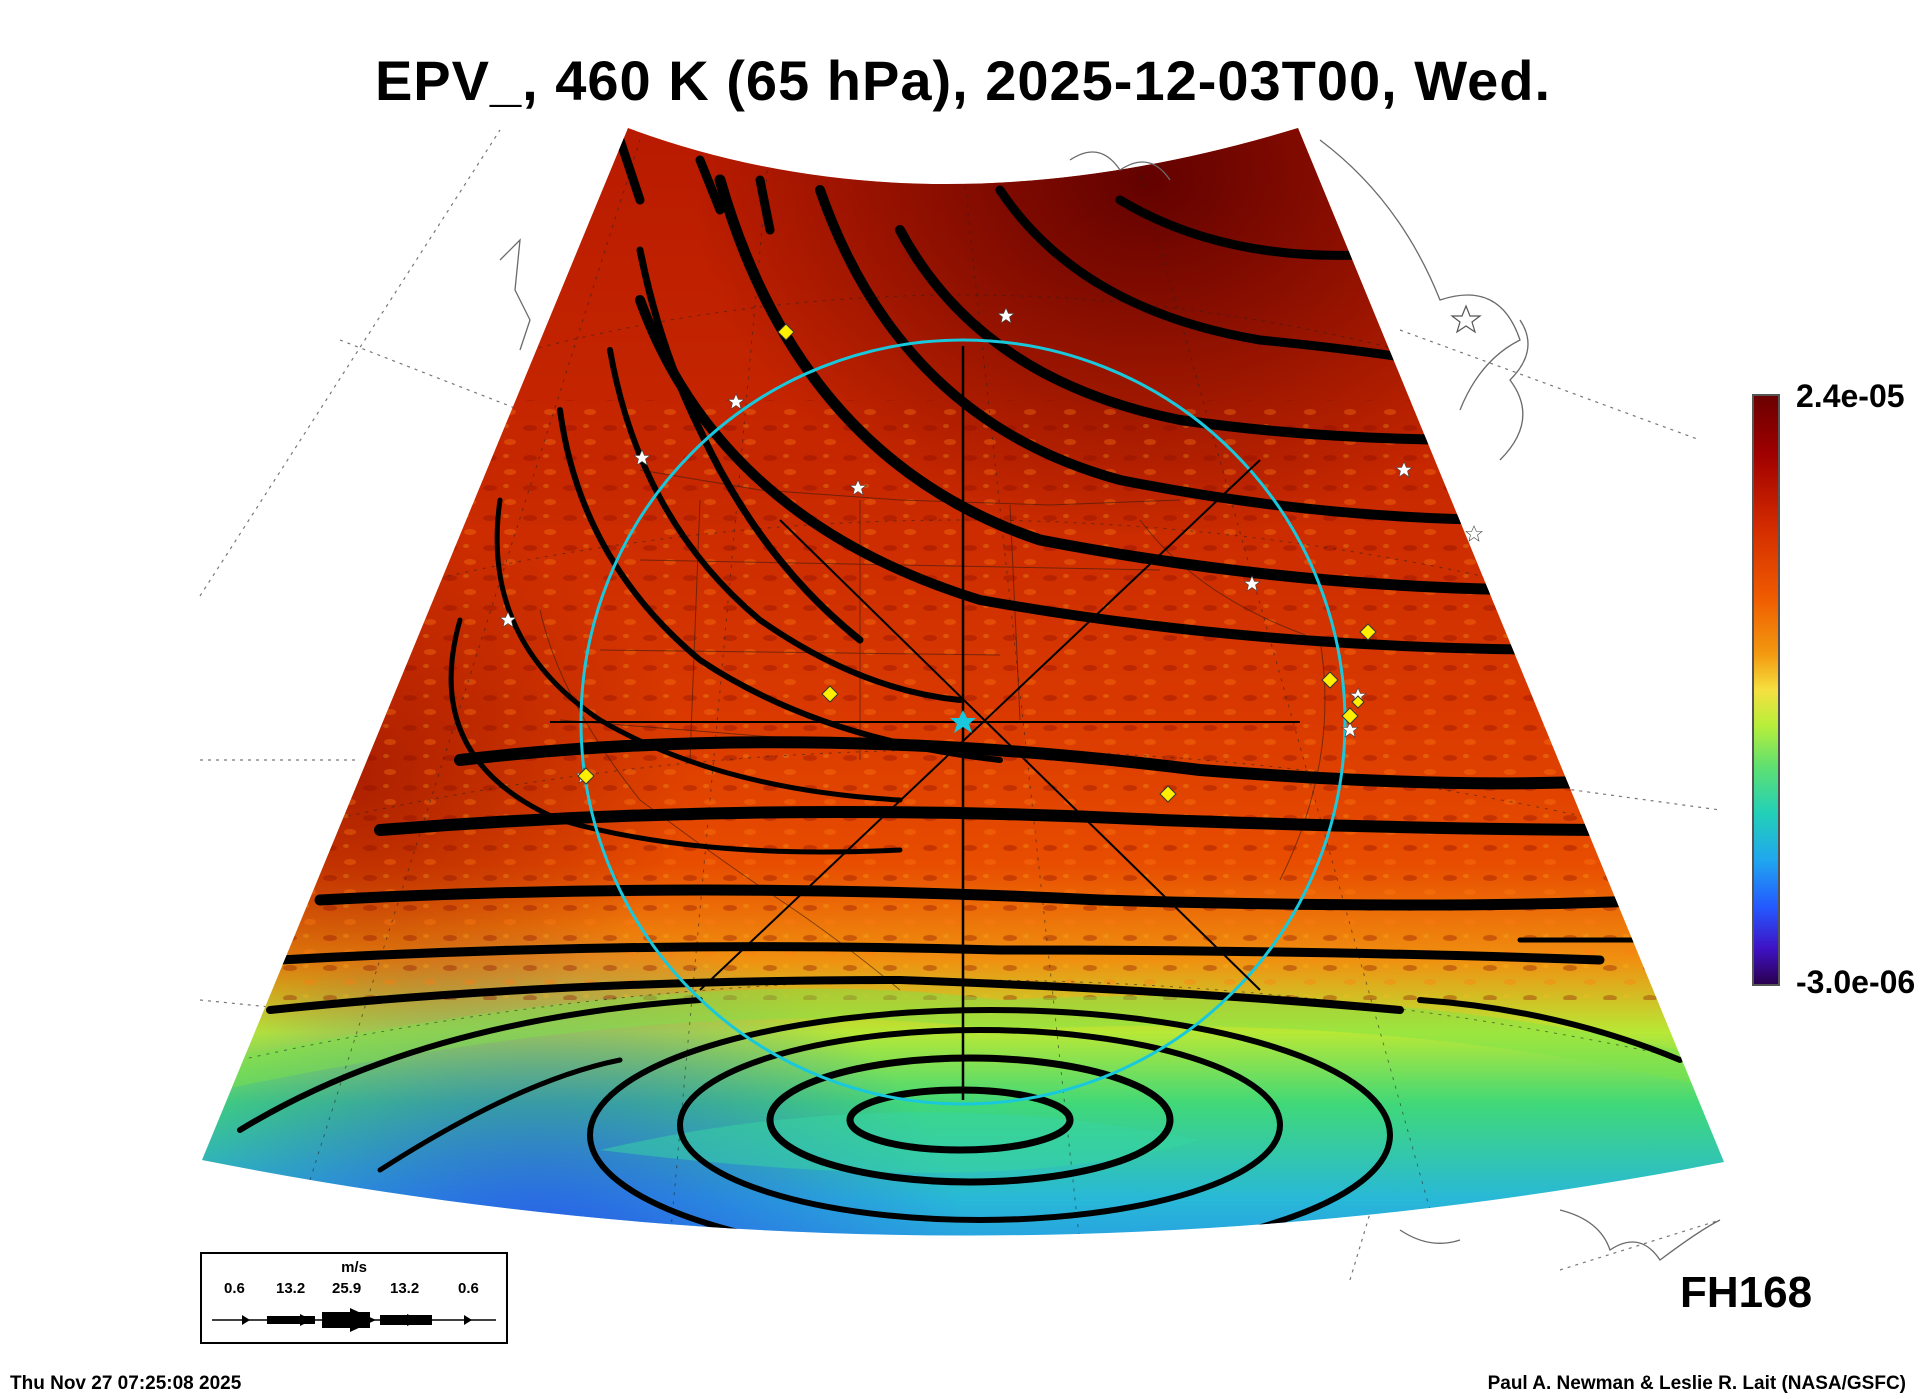 Image resolution: width=1926 pixels, height=1399 pixels. I want to click on colorbar, so click(1766, 690).